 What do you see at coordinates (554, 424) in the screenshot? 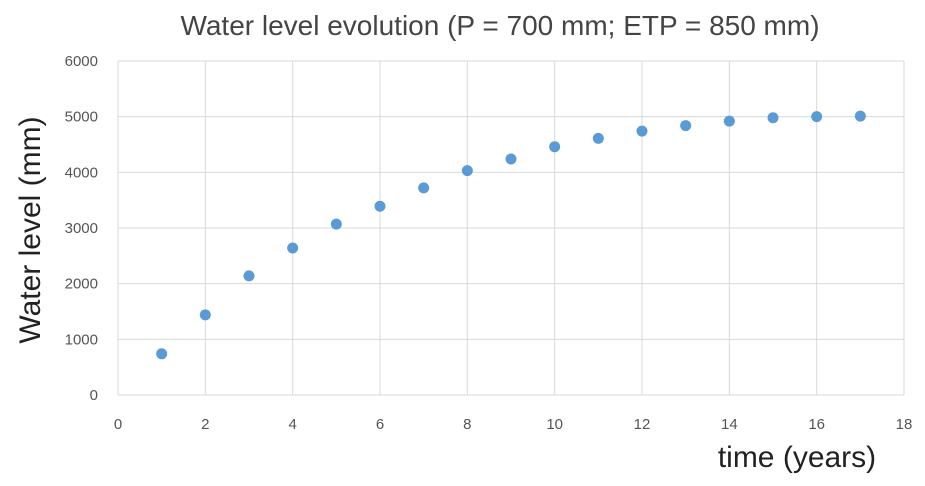
I see `x-tick-label: 10` at bounding box center [554, 424].